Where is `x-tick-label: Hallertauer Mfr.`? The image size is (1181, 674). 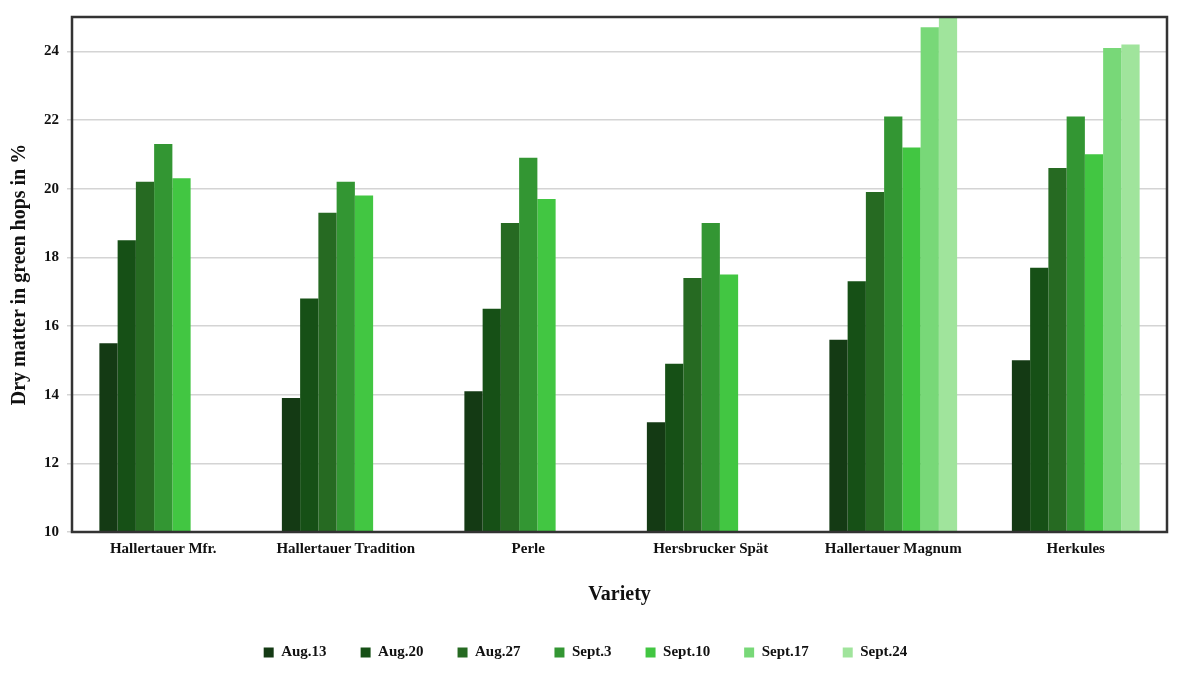 x-tick-label: Hallertauer Mfr. is located at coordinates (163, 547).